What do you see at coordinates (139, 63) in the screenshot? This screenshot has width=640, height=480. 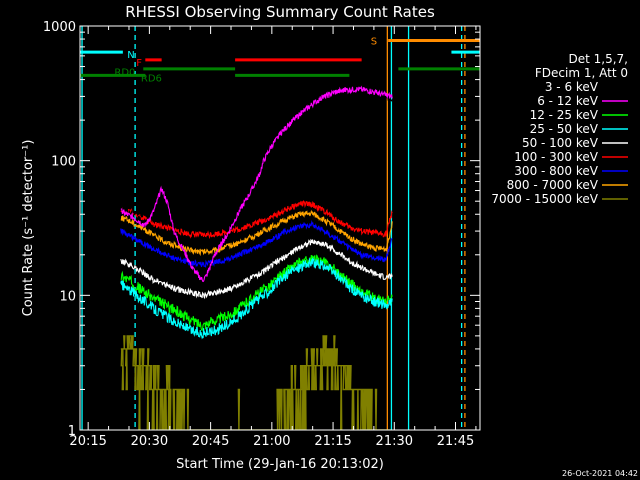 I see `state-bar-label-1: F` at bounding box center [139, 63].